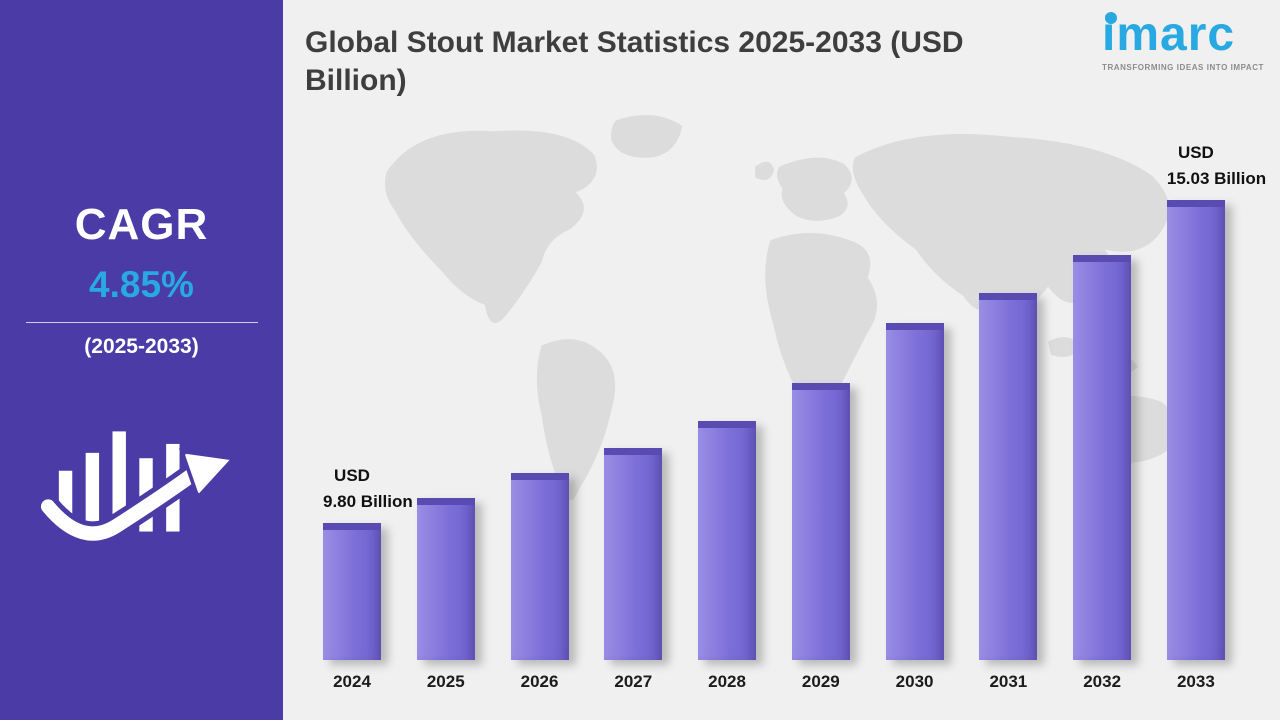 Image resolution: width=1280 pixels, height=720 pixels. Describe the element at coordinates (633, 681) in the screenshot. I see `x-label-2027: 2027` at that location.